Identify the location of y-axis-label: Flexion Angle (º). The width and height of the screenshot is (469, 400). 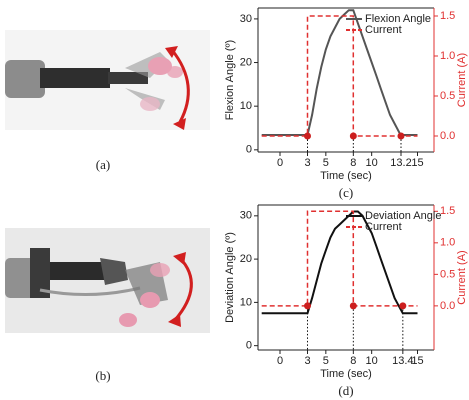
(230, 80).